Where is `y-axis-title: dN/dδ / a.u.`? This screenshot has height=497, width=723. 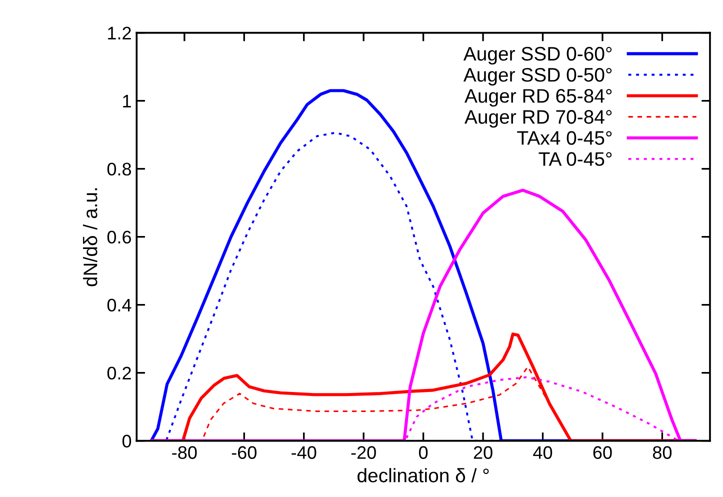 y-axis-title: dN/dδ / a.u. is located at coordinates (90, 237).